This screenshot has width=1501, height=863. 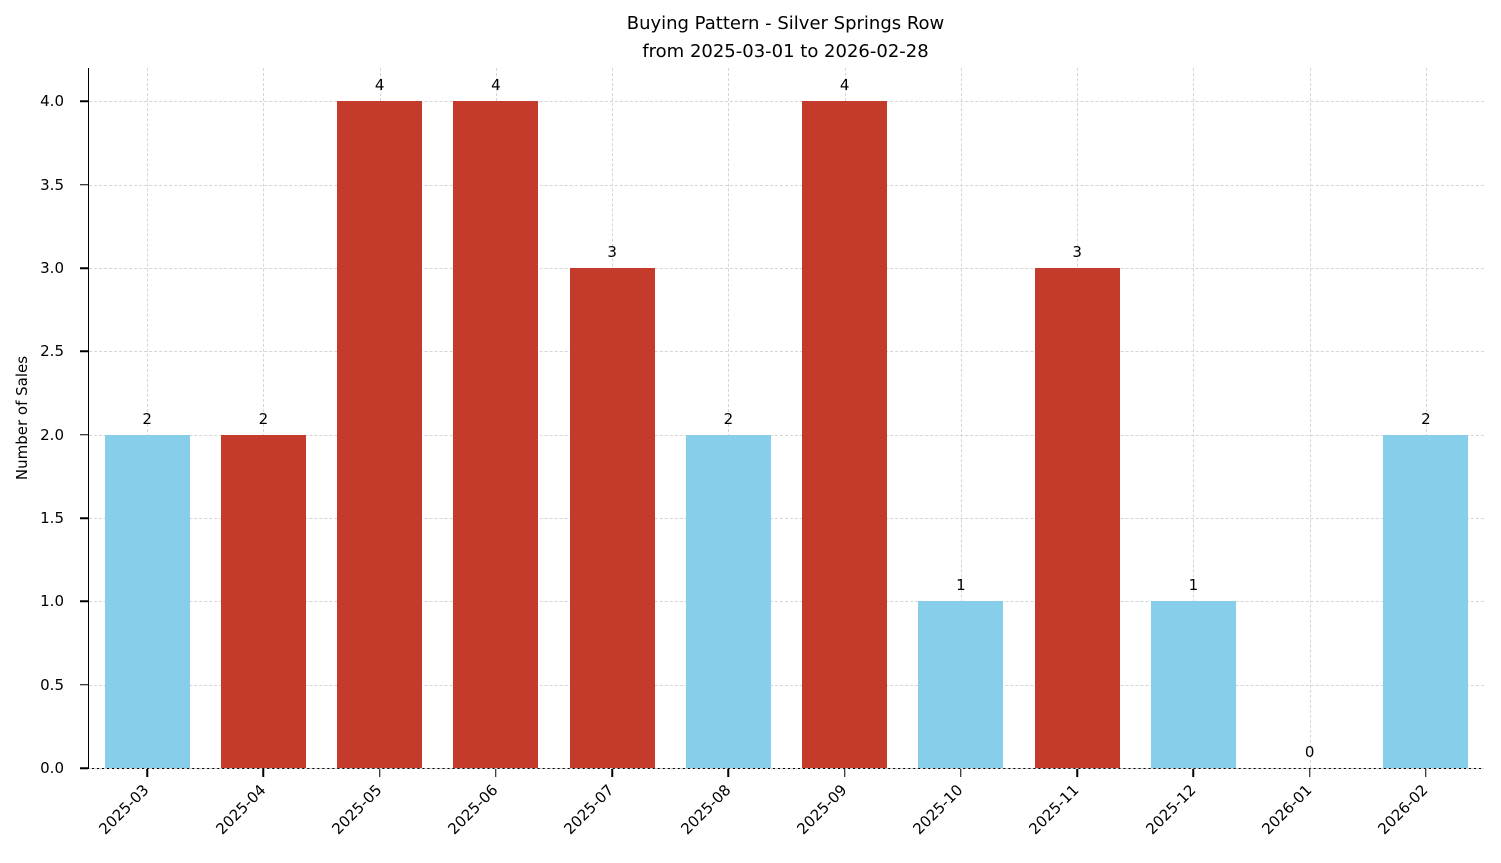 What do you see at coordinates (52, 684) in the screenshot?
I see `y-tick-label: 0.5` at bounding box center [52, 684].